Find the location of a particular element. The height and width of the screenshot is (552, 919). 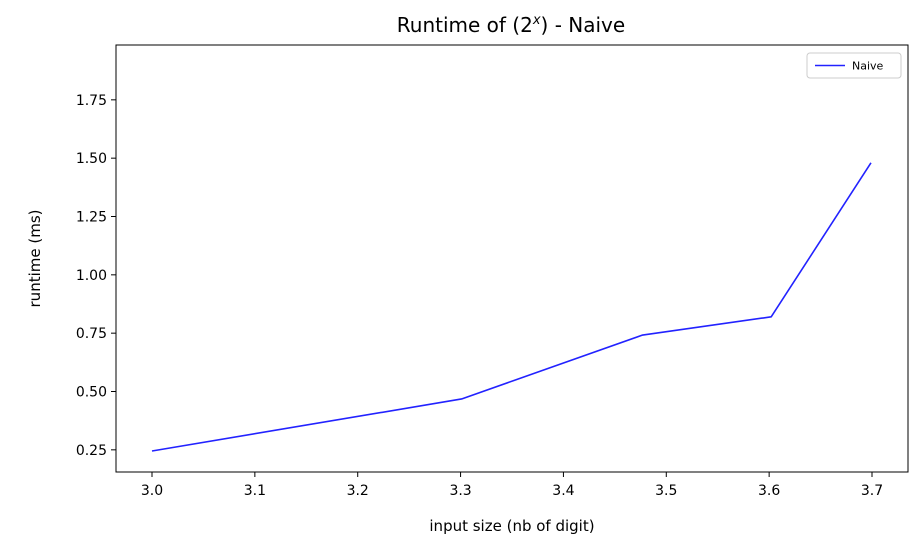

y-tick-label: 1.50 is located at coordinates (91, 159).